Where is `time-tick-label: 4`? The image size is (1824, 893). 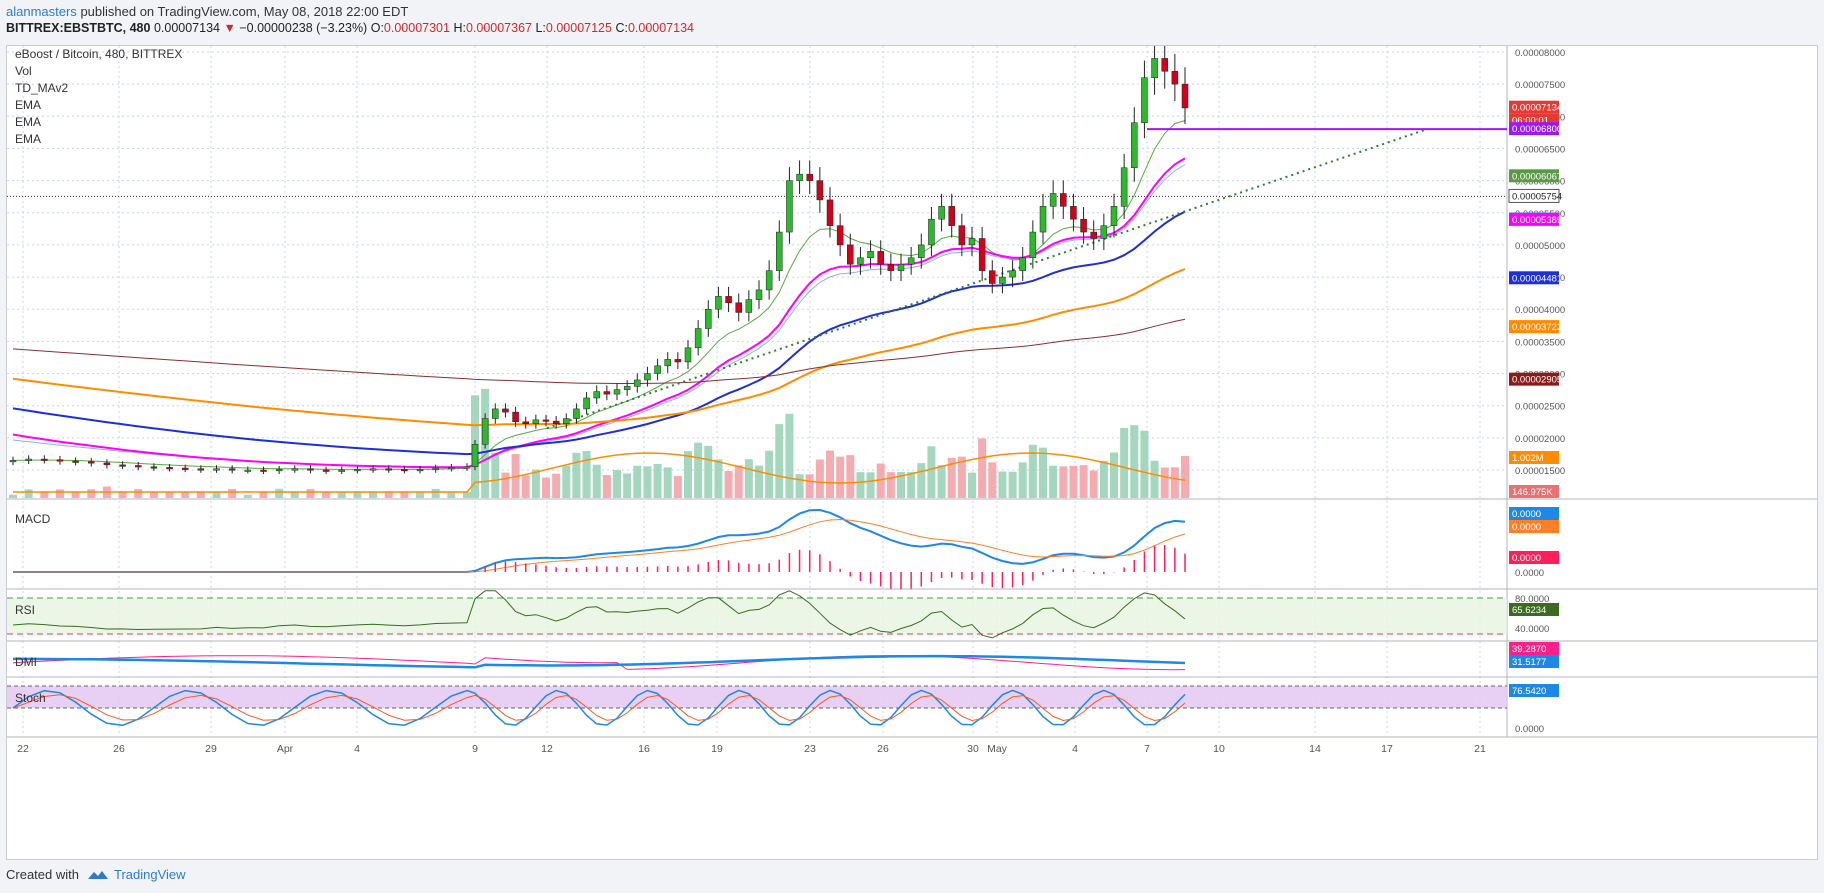
time-tick-label: 4 is located at coordinates (1075, 749).